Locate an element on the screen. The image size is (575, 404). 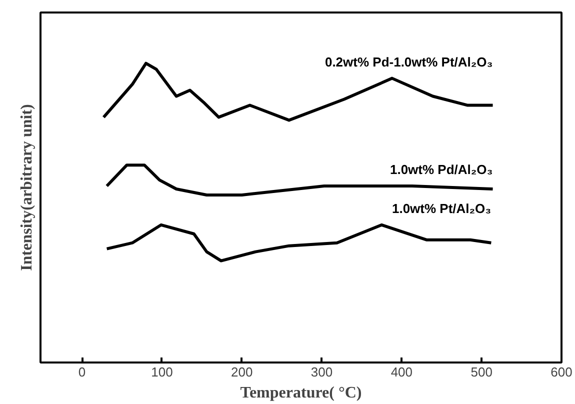
series-label: 1.0wt% Pt/Al₂O₃ is located at coordinates (442, 208).